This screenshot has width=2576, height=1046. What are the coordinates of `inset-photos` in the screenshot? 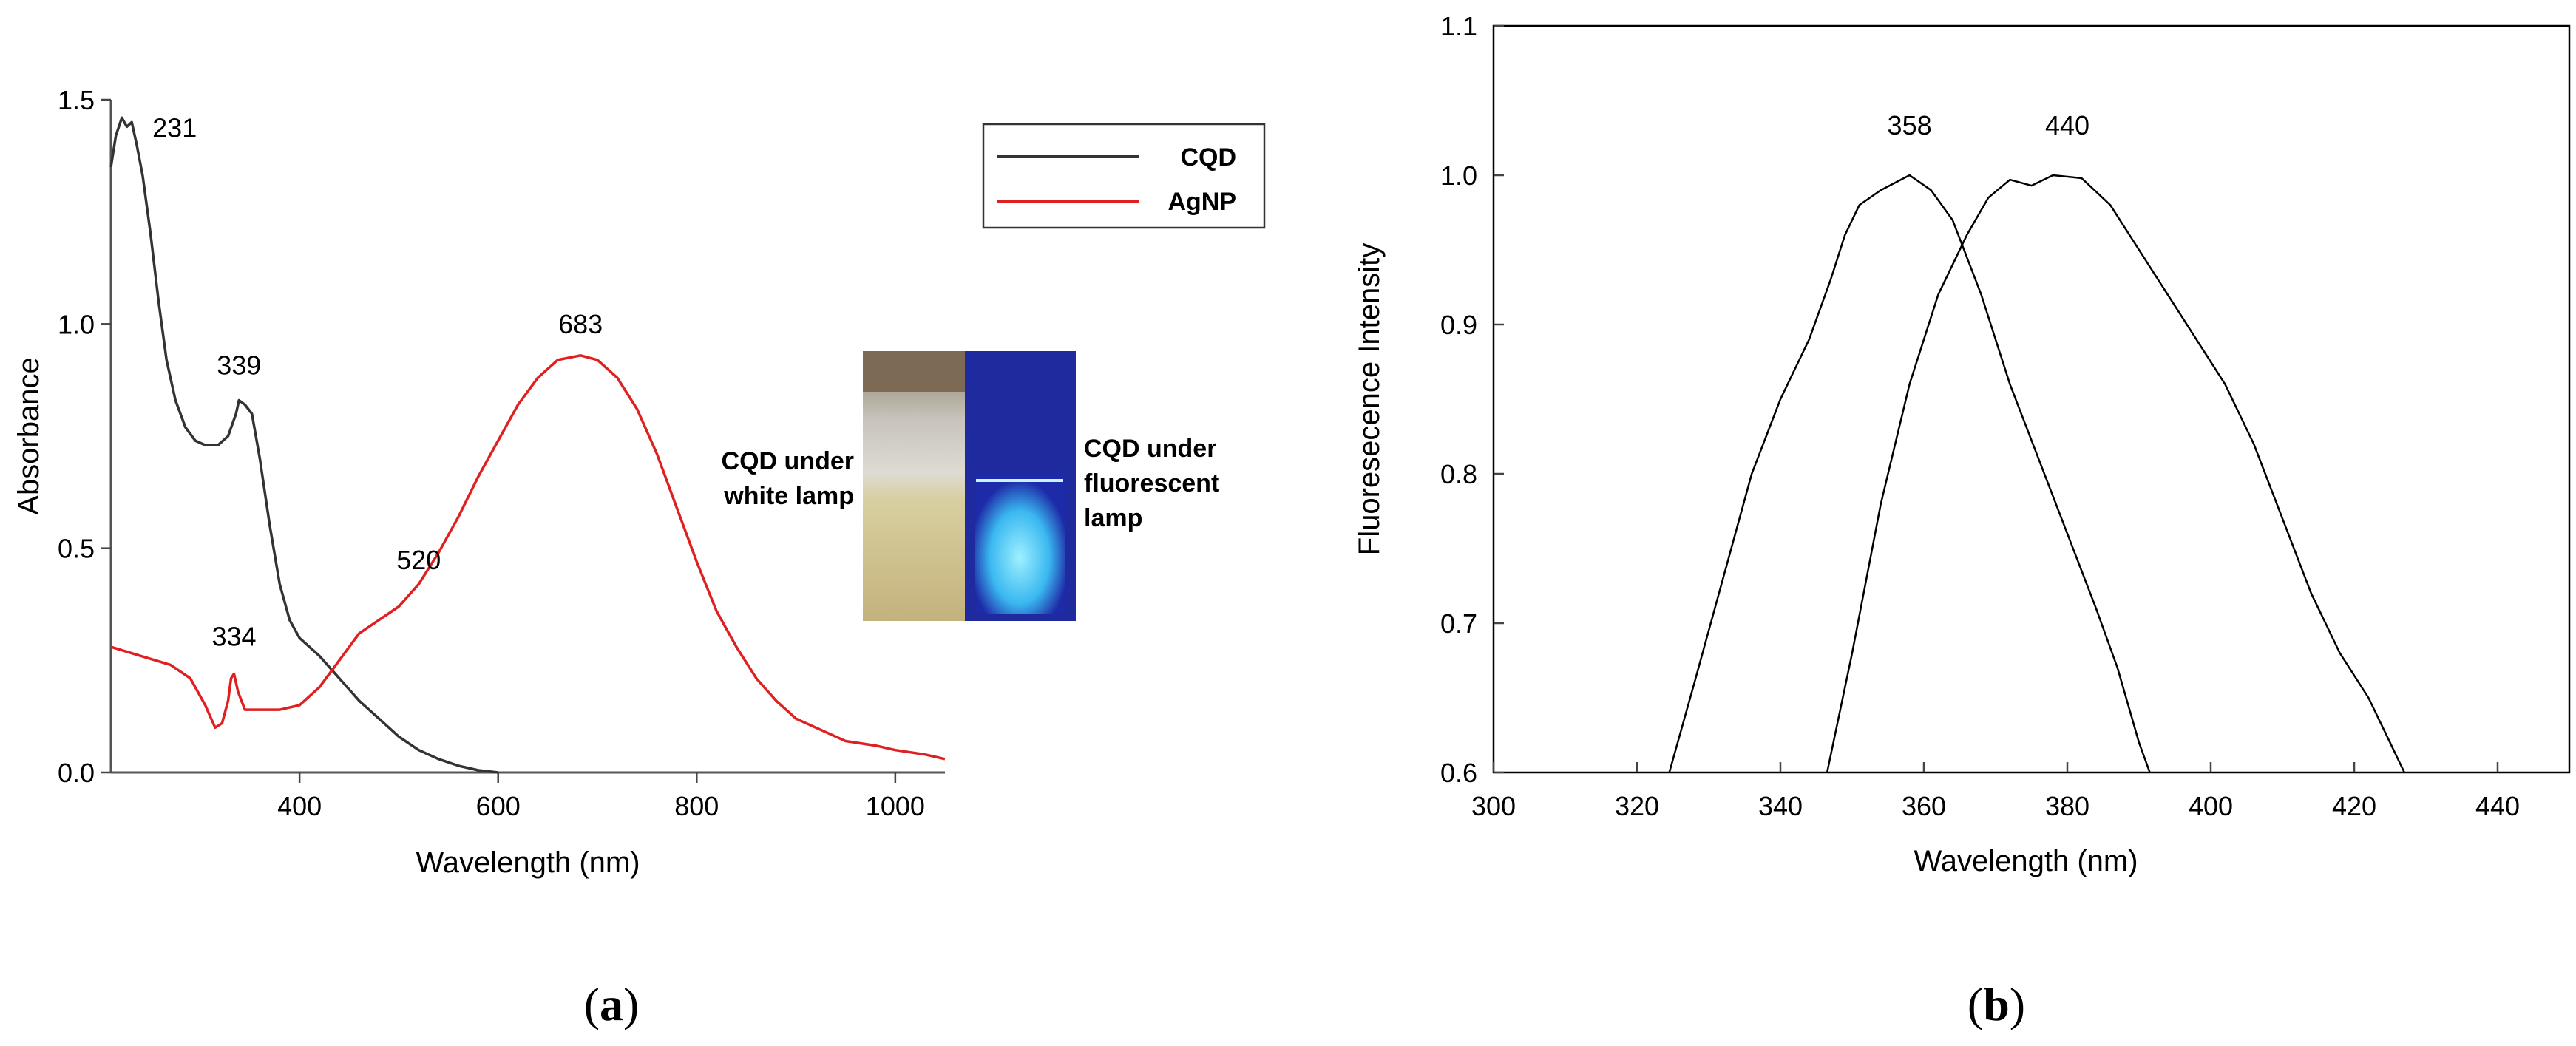 It's located at (969, 486).